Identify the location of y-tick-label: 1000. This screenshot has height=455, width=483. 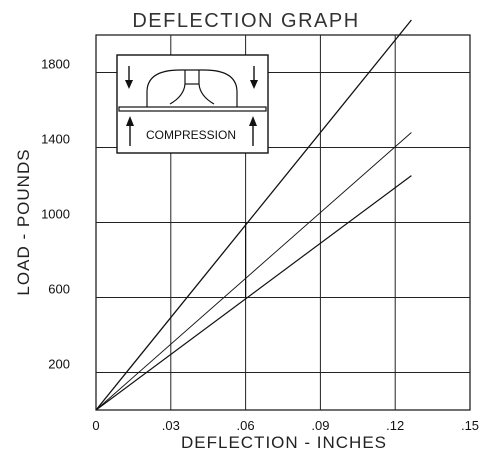
(55, 214).